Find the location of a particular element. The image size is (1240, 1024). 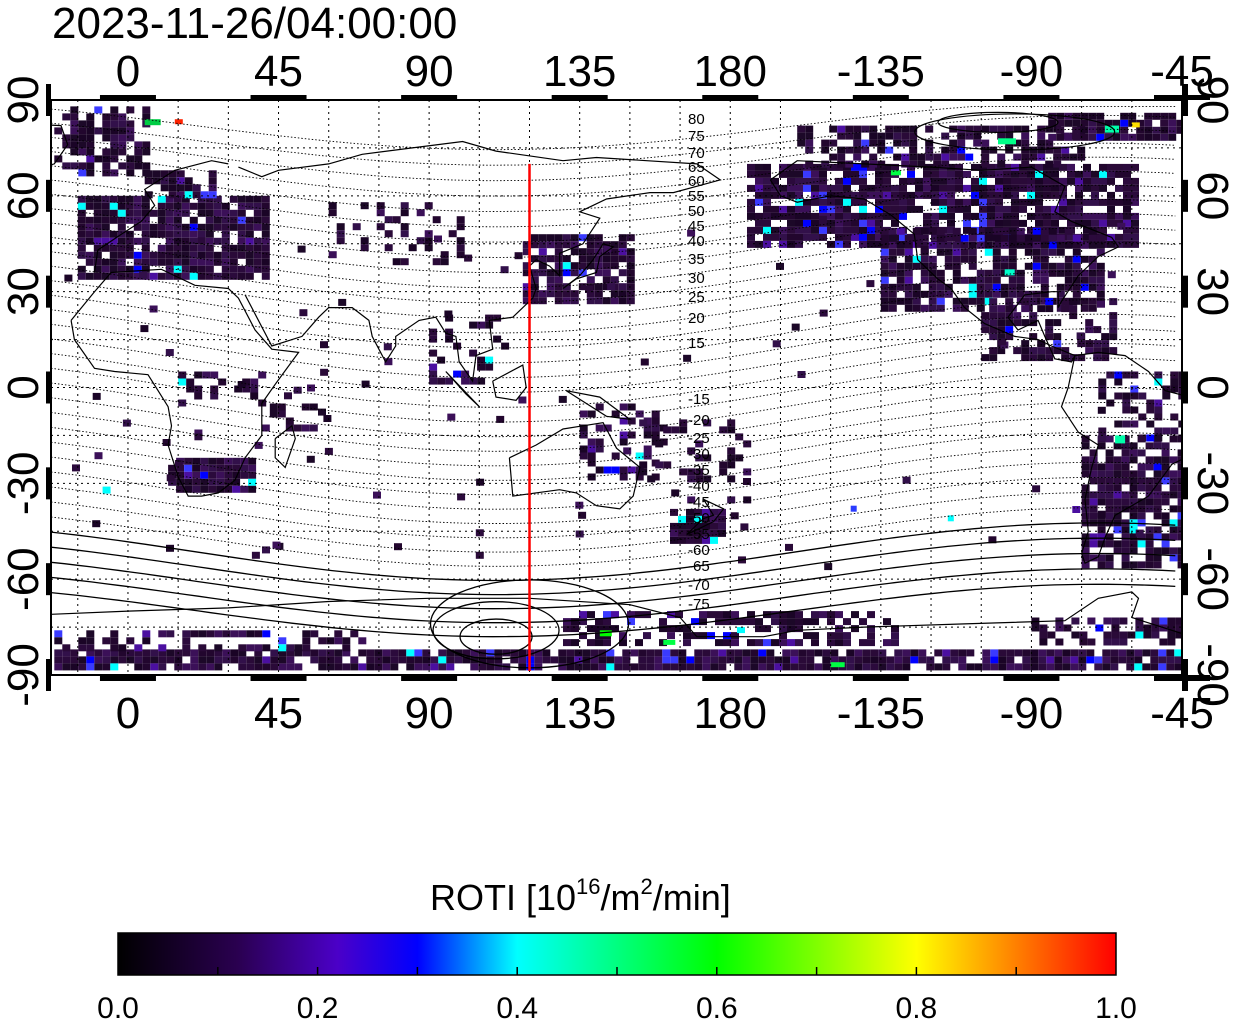

magnetic-contour-closed is located at coordinates (496, 630).